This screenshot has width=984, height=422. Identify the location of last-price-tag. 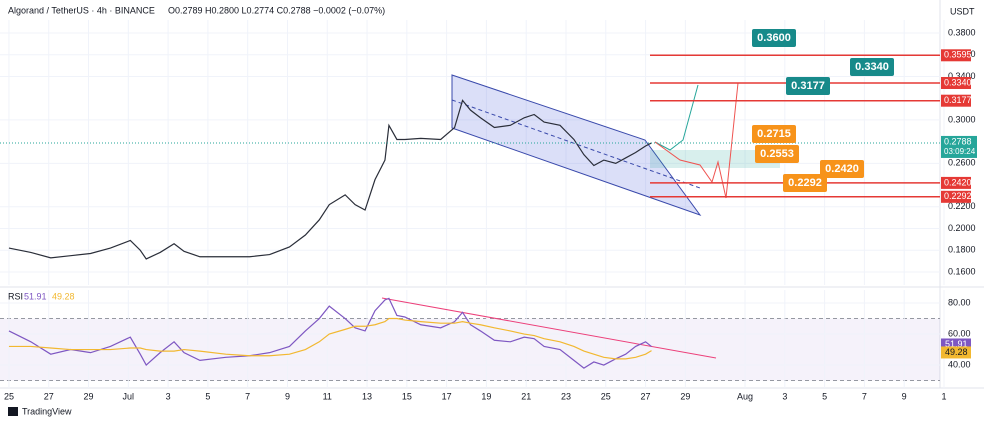
(959, 146).